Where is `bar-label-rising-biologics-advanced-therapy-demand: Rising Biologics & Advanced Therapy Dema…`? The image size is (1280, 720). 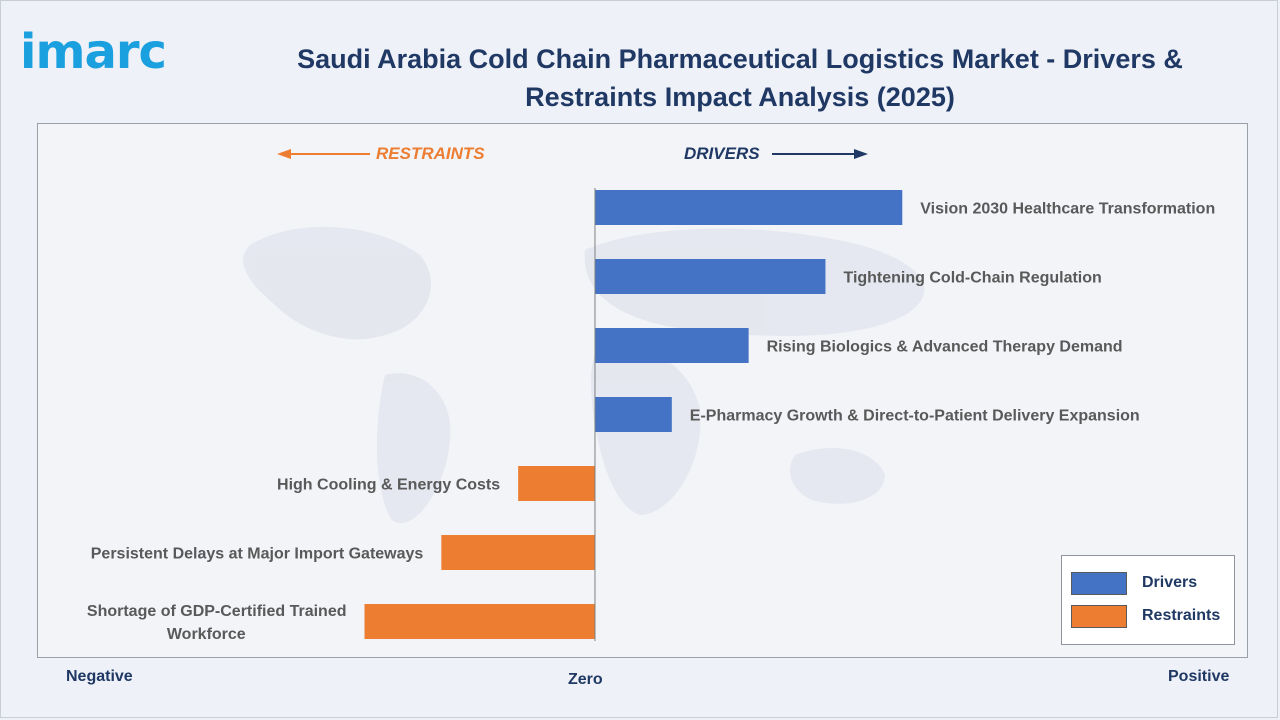 bar-label-rising-biologics-advanced-therapy-demand: Rising Biologics & Advanced Therapy Dema… is located at coordinates (945, 347).